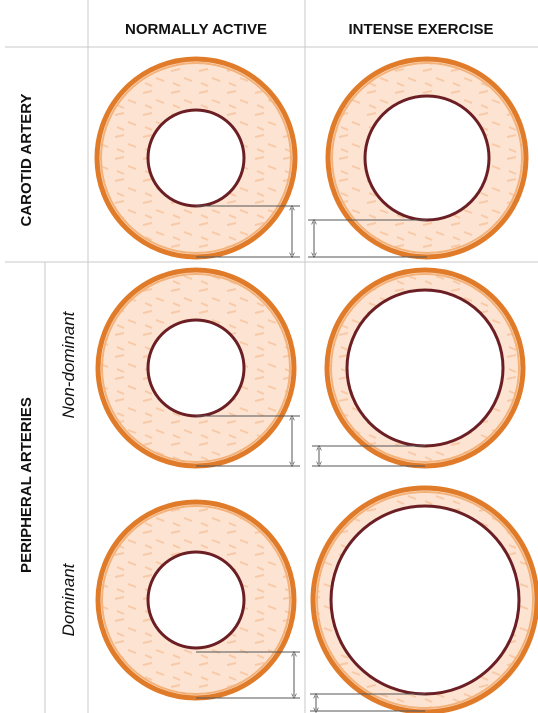 Image resolution: width=538 pixels, height=713 pixels. What do you see at coordinates (68, 364) in the screenshot?
I see `subrow-header: Non-dominant` at bounding box center [68, 364].